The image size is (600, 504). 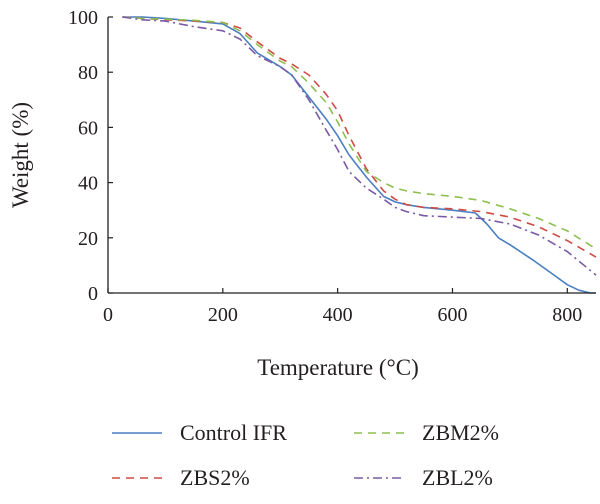 What do you see at coordinates (233, 432) in the screenshot?
I see `legend-label-control-ifr: Control IFR` at bounding box center [233, 432].